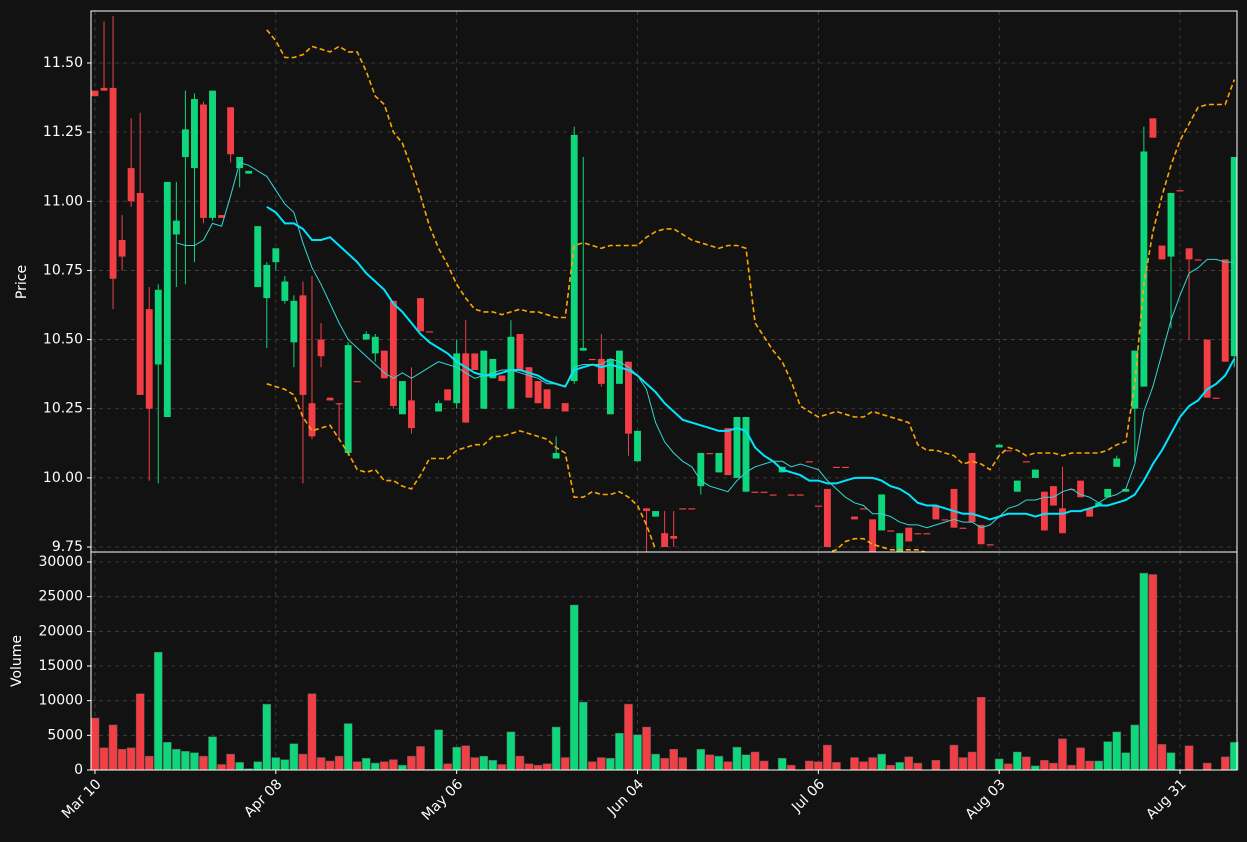 Image resolution: width=1247 pixels, height=842 pixels. What do you see at coordinates (63, 270) in the screenshot?
I see `y-tick-label: 10.75` at bounding box center [63, 270].